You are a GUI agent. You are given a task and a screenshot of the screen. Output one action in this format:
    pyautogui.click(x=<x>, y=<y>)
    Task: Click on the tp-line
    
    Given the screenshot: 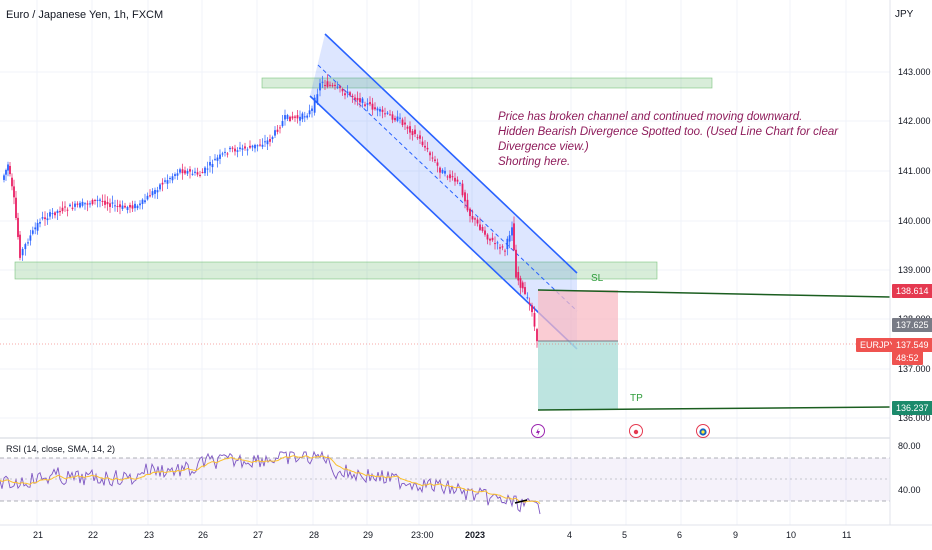 What is the action you would take?
    pyautogui.click(x=714, y=408)
    